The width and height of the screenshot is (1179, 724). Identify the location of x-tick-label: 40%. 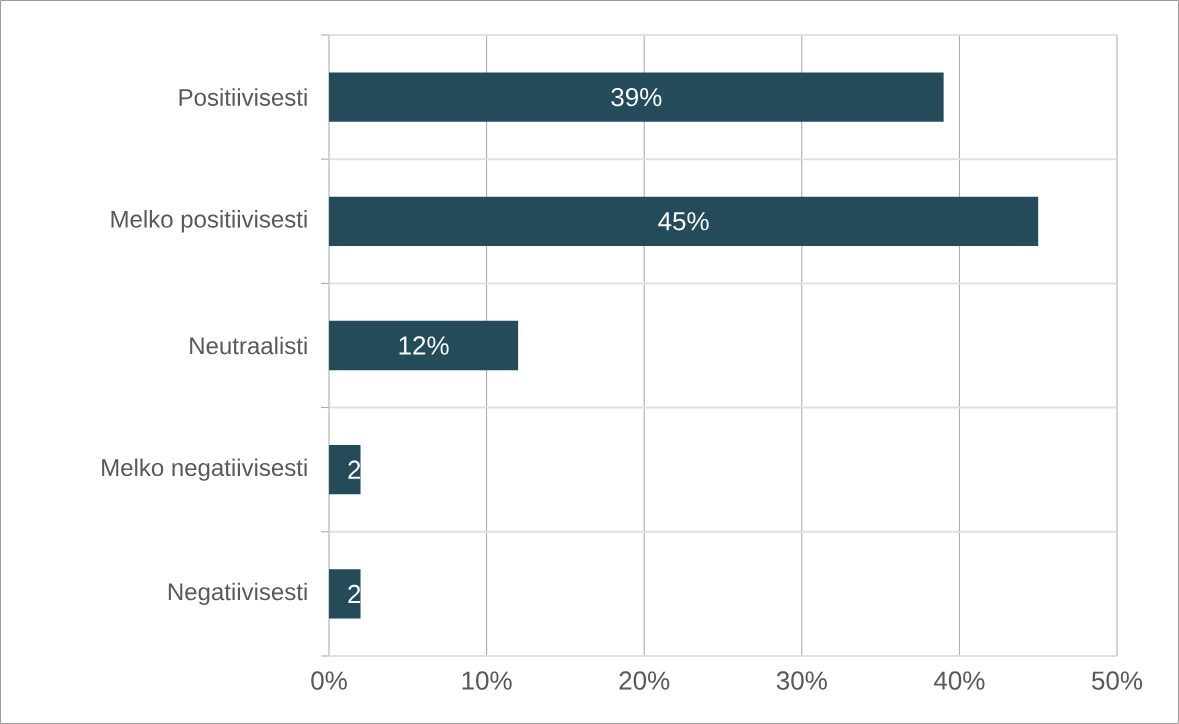
(959, 680).